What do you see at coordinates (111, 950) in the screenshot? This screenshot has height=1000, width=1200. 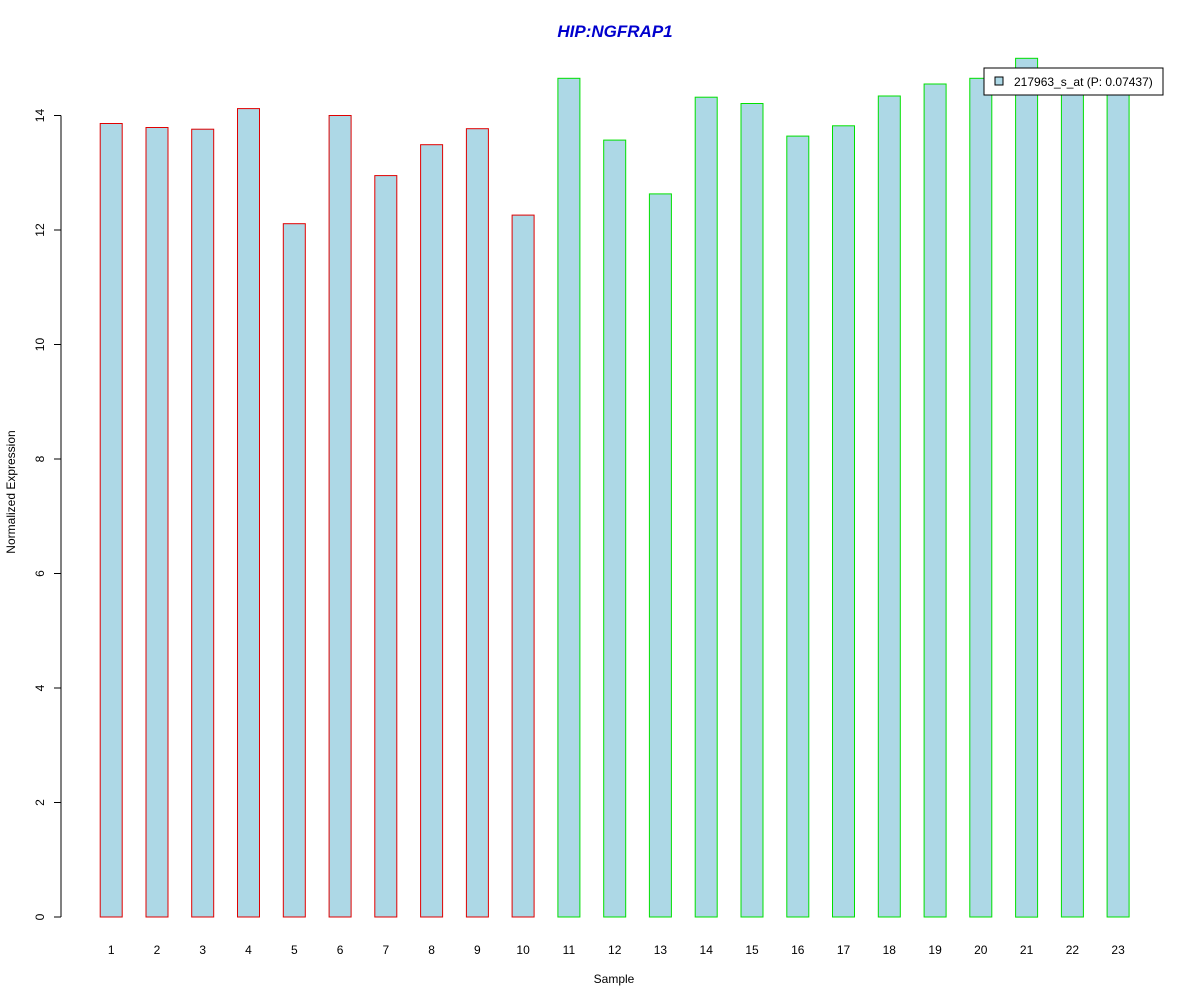 I see `x-tick-label: 1` at bounding box center [111, 950].